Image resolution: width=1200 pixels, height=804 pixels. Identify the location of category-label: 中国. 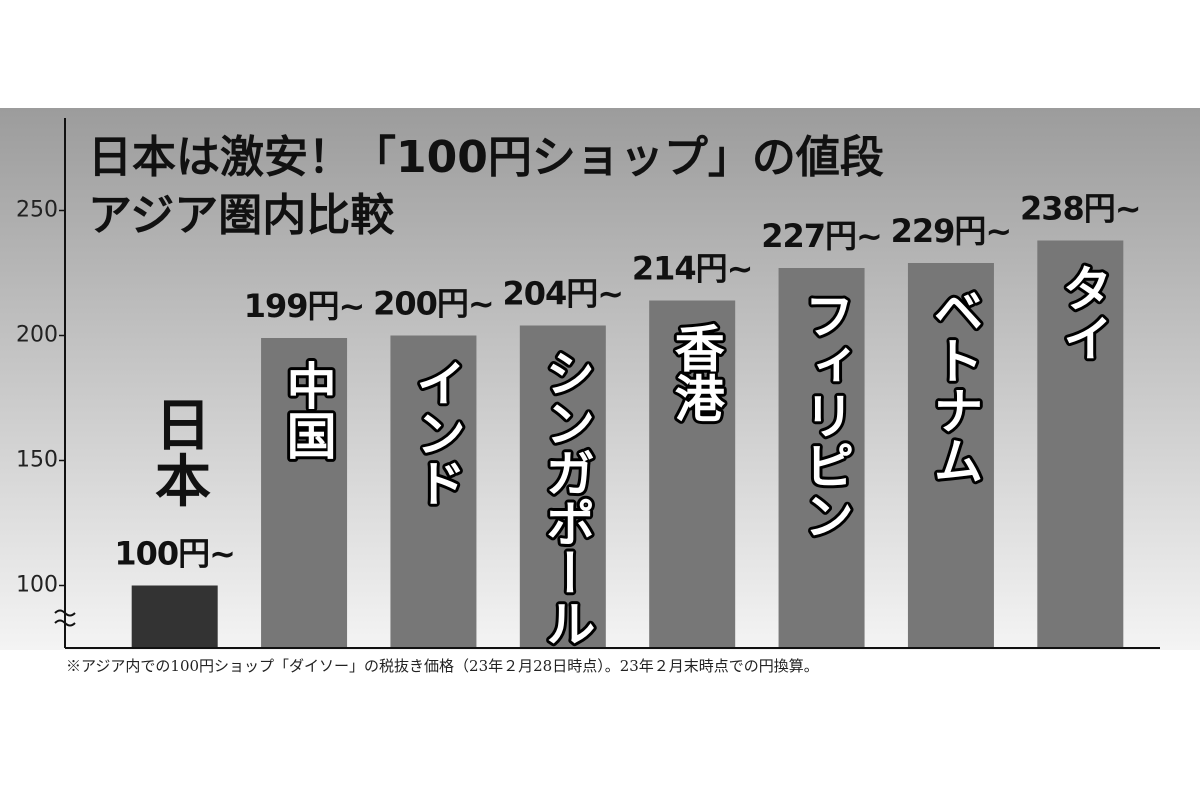
(308, 410).